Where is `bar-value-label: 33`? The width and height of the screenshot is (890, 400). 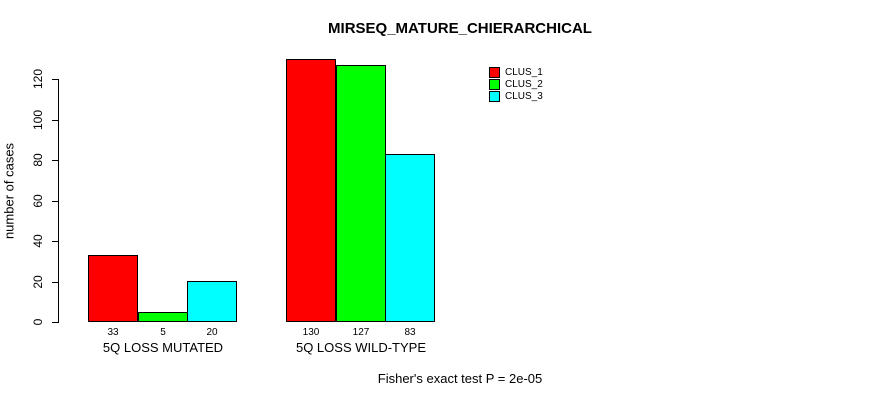 bar-value-label: 33 is located at coordinates (113, 332).